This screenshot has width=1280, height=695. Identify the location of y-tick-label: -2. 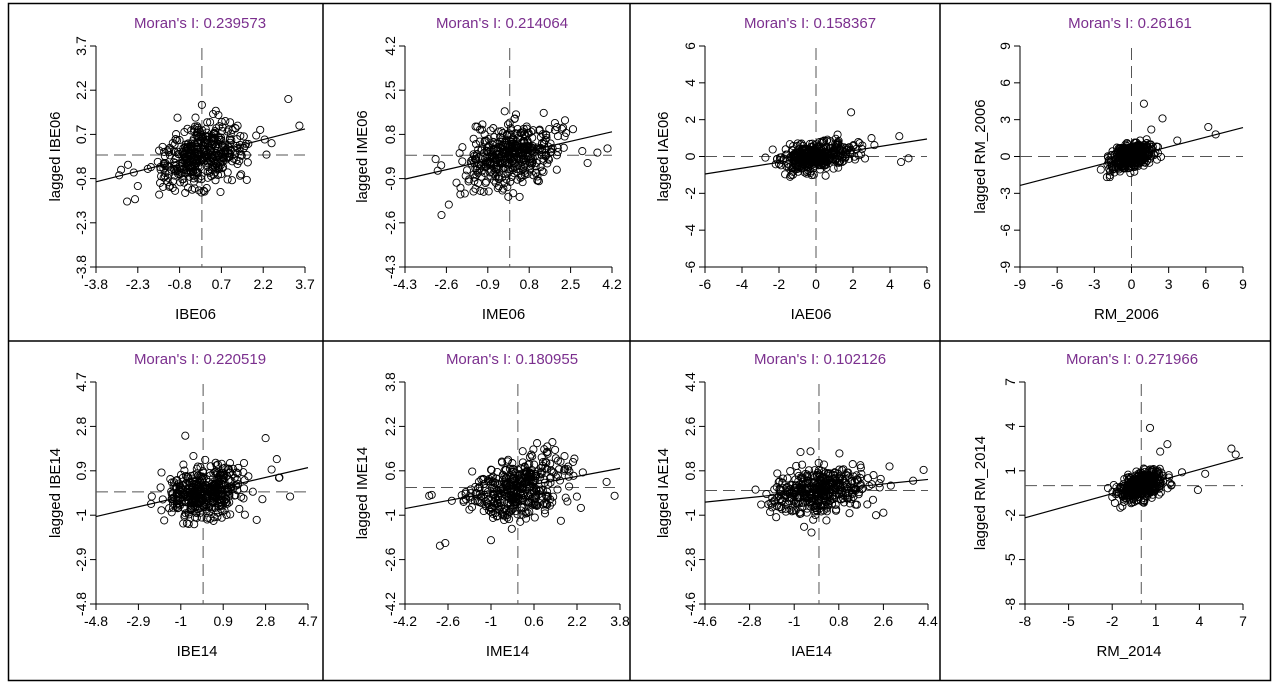
(690, 193).